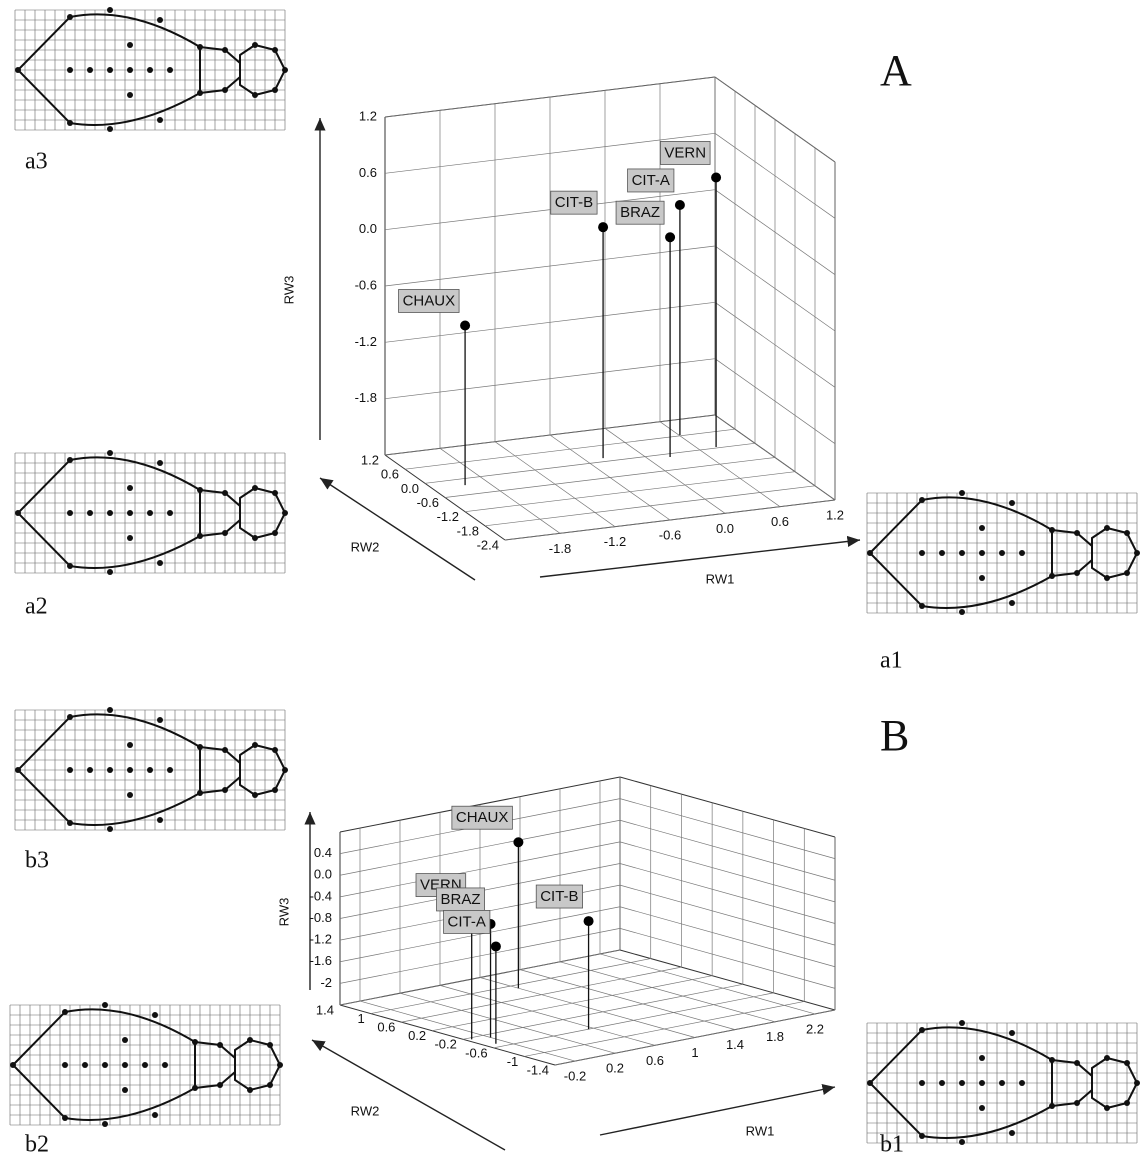 This screenshot has width=1143, height=1161. What do you see at coordinates (694, 1052) in the screenshot?
I see `x-tick-label: 1` at bounding box center [694, 1052].